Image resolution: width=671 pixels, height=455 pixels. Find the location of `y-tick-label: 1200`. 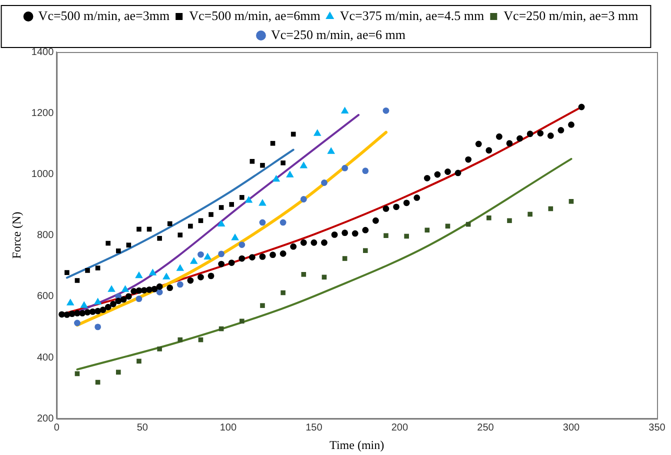

y-tick-label: 1200 is located at coordinates (42, 113).